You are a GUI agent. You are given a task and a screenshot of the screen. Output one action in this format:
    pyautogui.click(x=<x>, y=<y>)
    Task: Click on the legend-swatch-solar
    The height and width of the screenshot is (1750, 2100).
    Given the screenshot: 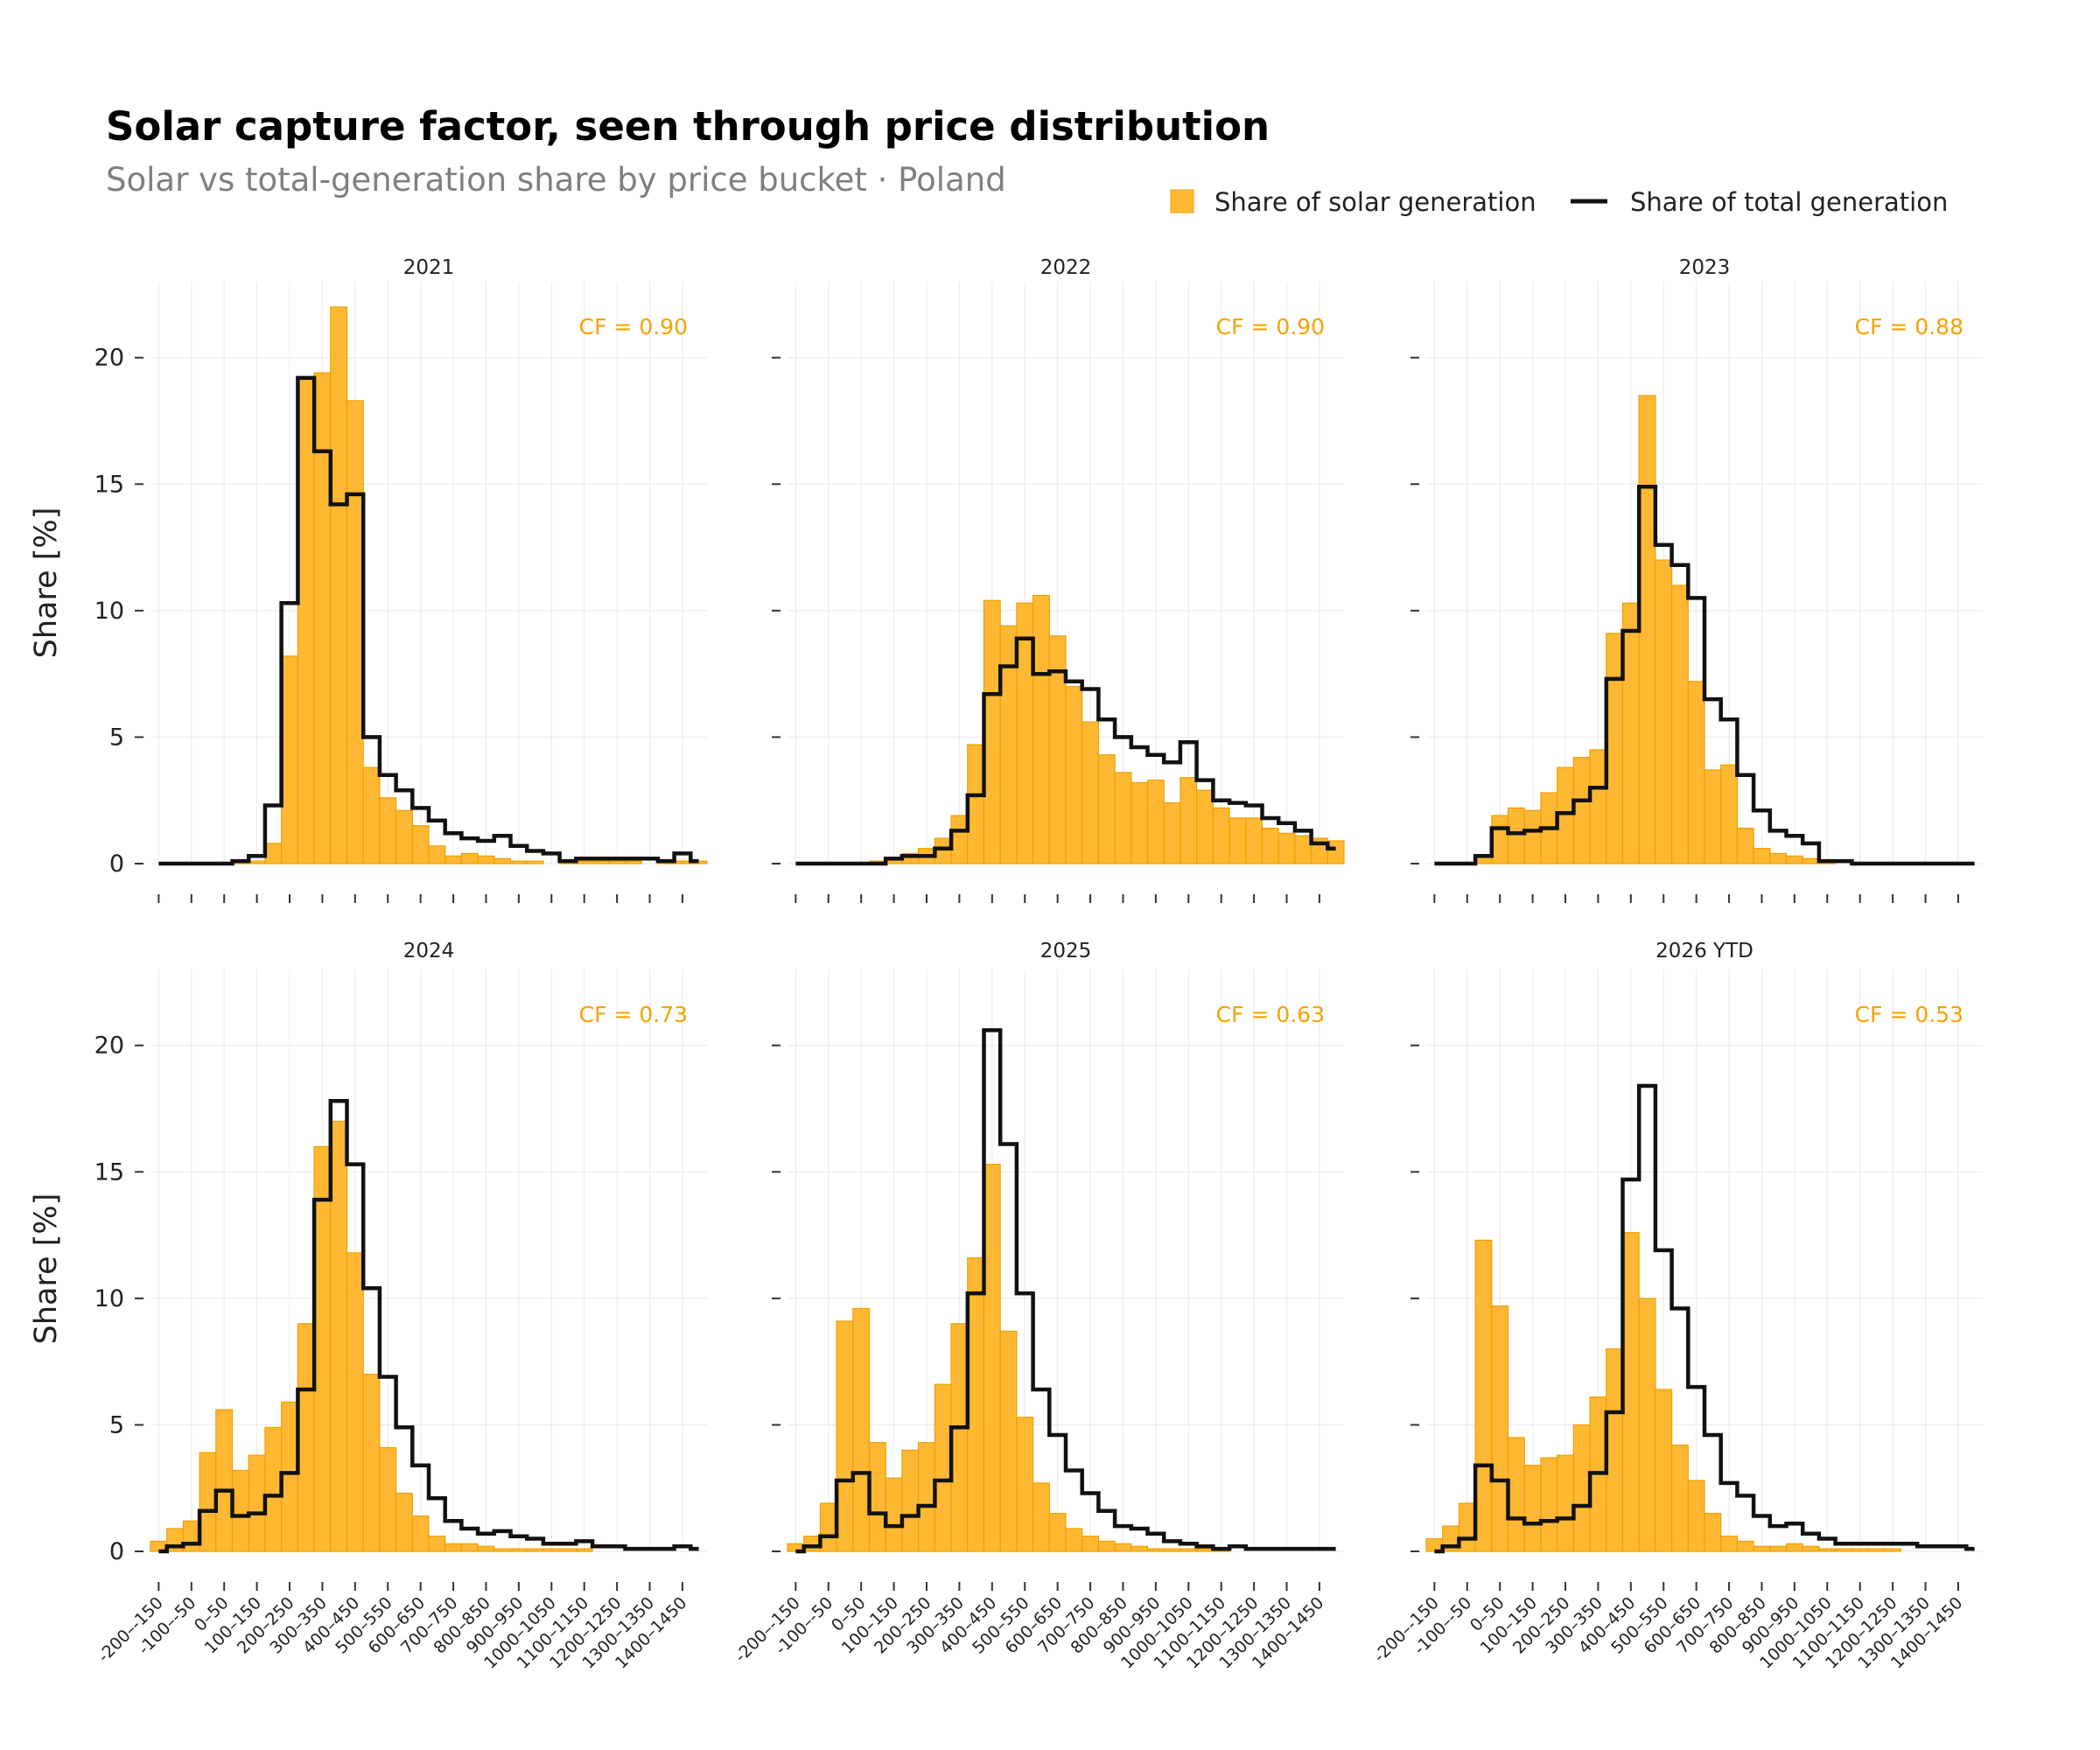 What is the action you would take?
    pyautogui.click(x=1182, y=201)
    